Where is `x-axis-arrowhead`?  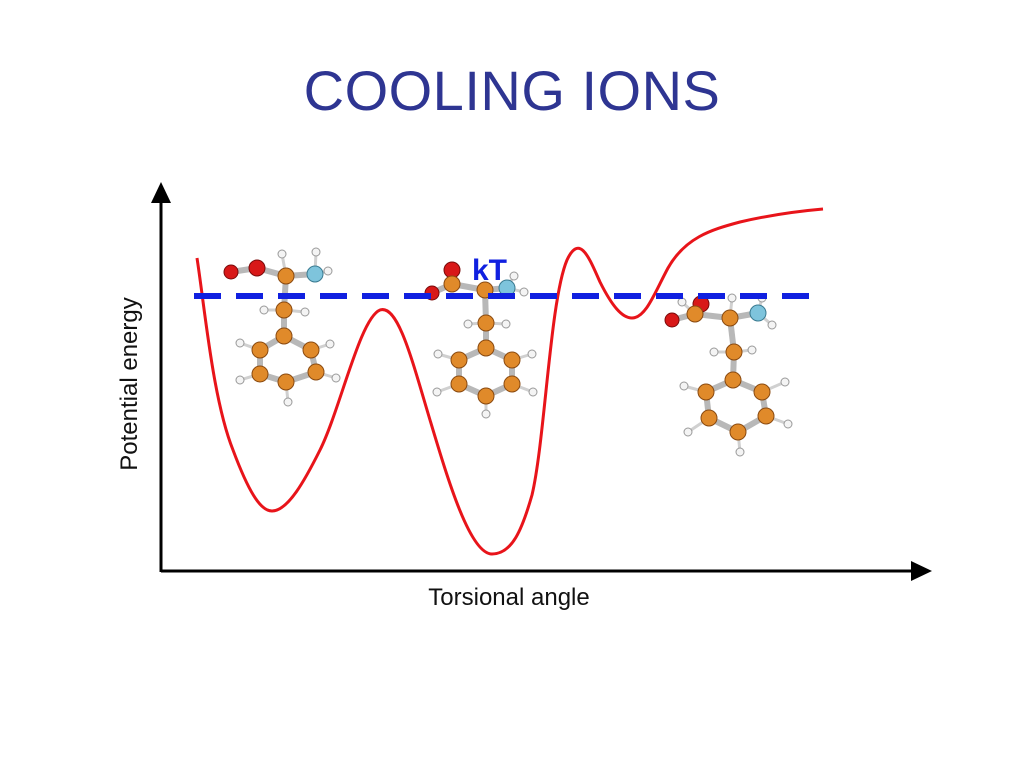 x-axis-arrowhead is located at coordinates (921, 571).